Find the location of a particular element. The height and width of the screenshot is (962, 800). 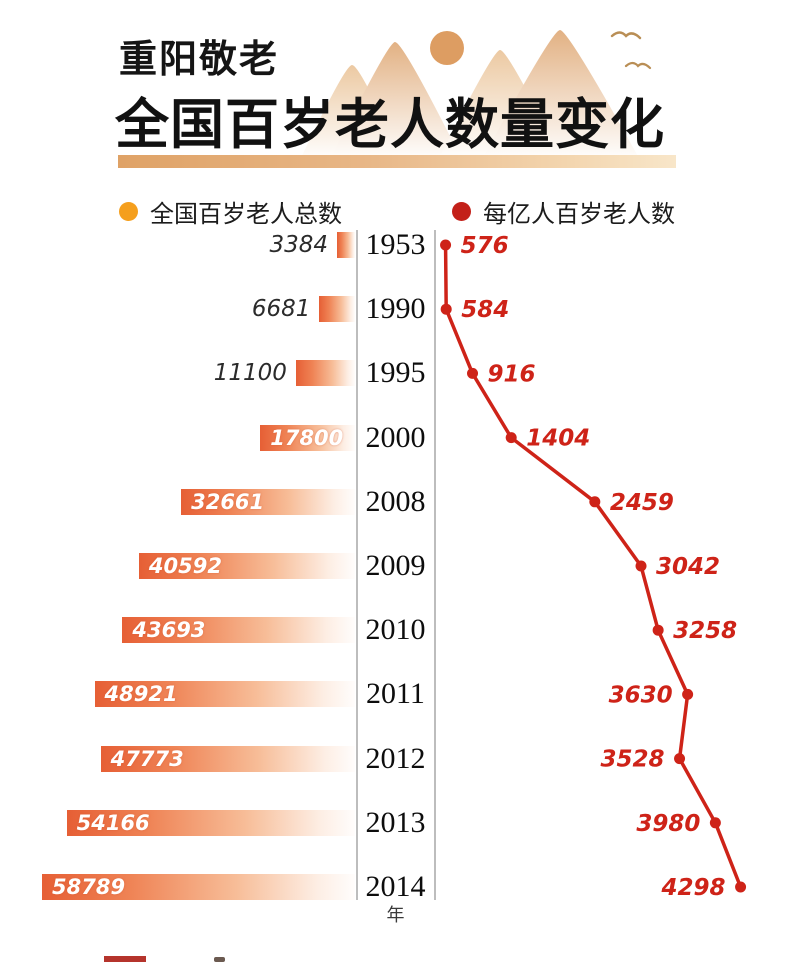

bar-axis-line is located at coordinates (357, 565).